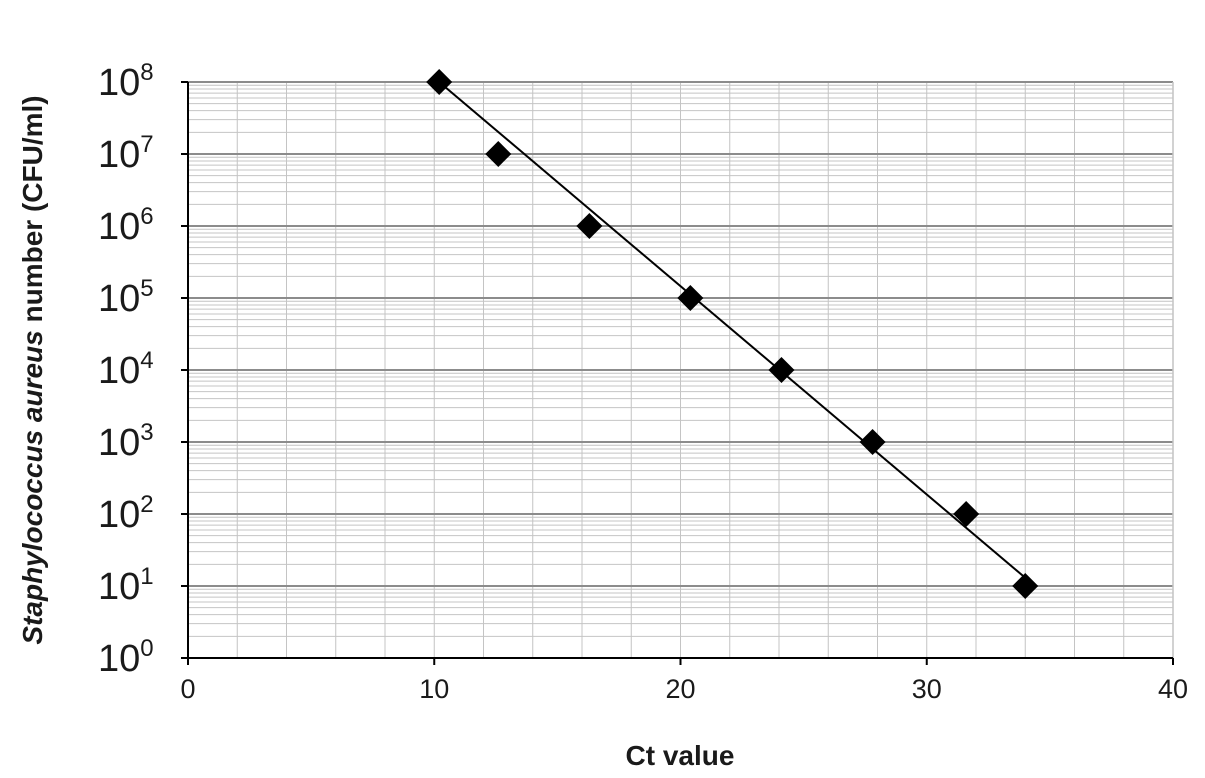  What do you see at coordinates (32, 487) in the screenshot?
I see `y-axis-label-species: Staphylococcus aureus` at bounding box center [32, 487].